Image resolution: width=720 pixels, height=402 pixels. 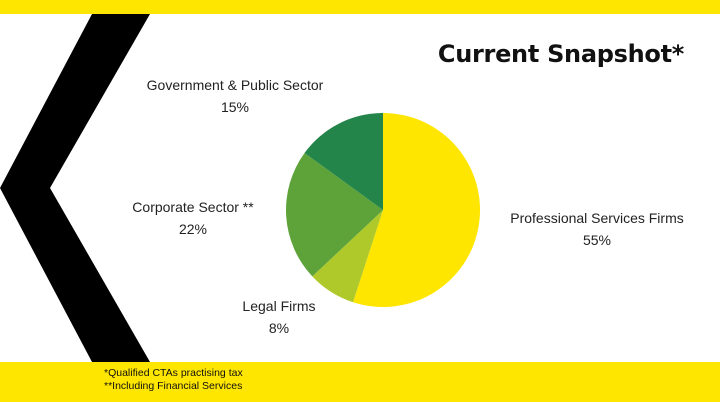 I want to click on slice-label-corporate-value: 22%, so click(x=193, y=229).